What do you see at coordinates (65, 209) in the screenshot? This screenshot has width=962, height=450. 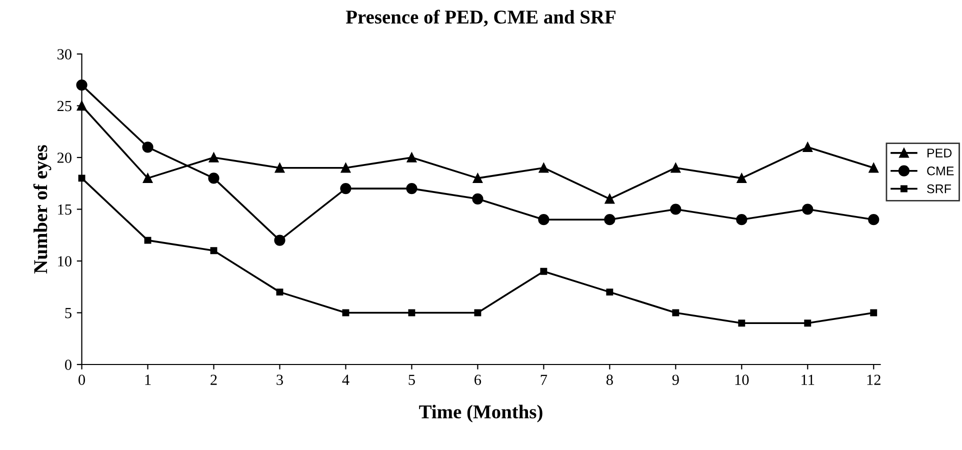 I see `y-tick-label: 15` at bounding box center [65, 209].